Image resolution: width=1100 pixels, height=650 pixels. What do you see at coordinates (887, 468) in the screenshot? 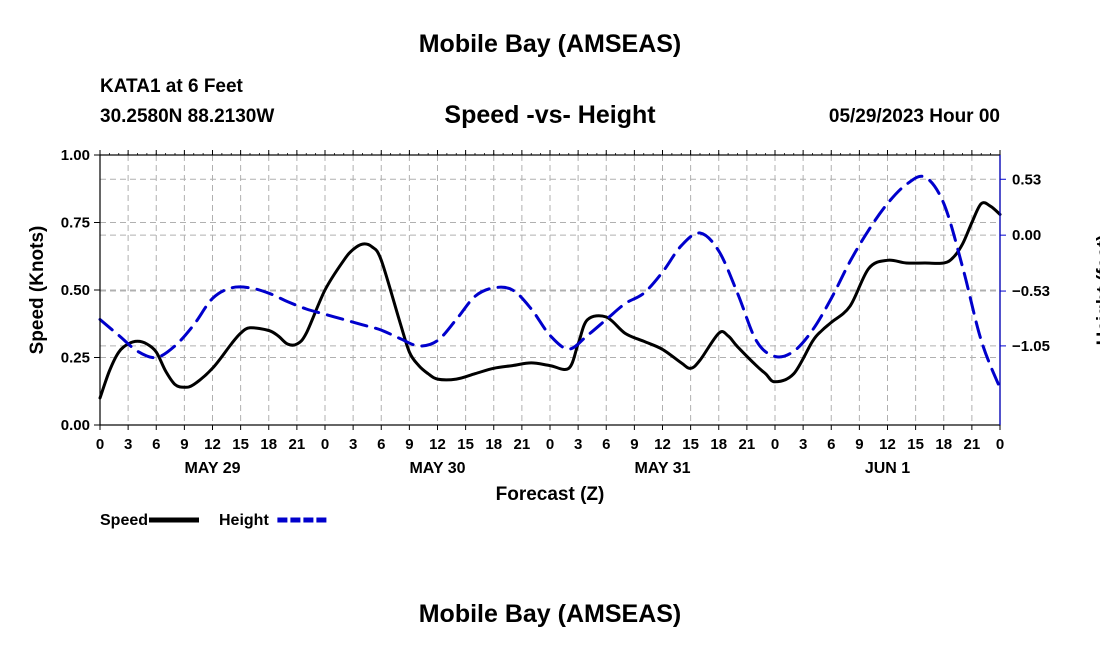
I see `day-label: JUN 1` at bounding box center [887, 468].